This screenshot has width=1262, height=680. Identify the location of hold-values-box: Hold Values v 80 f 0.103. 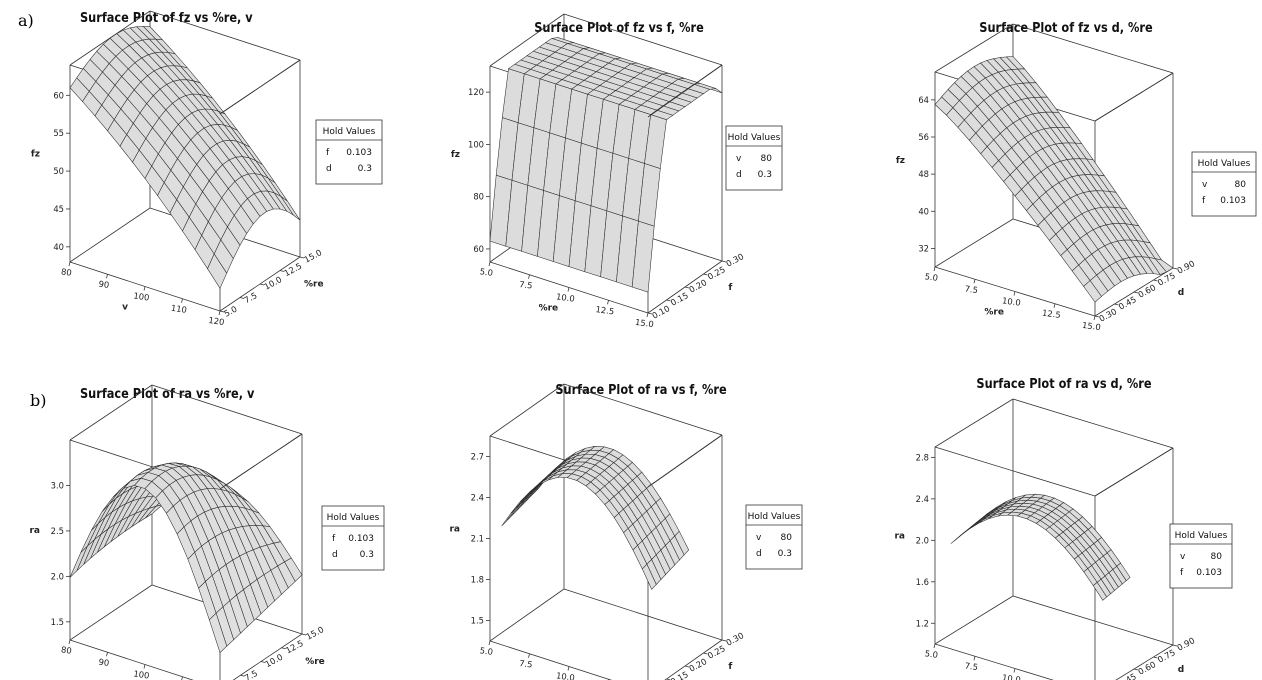
(1224, 184).